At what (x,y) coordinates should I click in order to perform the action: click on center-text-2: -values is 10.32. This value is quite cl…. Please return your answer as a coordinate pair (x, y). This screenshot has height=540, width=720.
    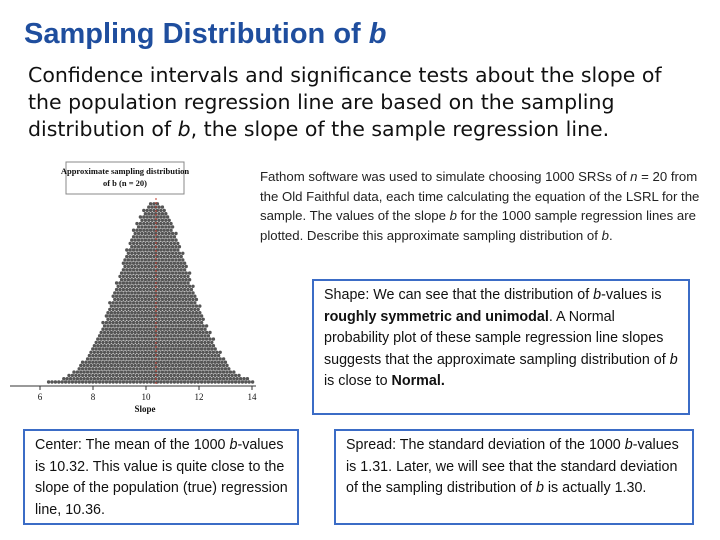
    Looking at the image, I should click on (161, 477).